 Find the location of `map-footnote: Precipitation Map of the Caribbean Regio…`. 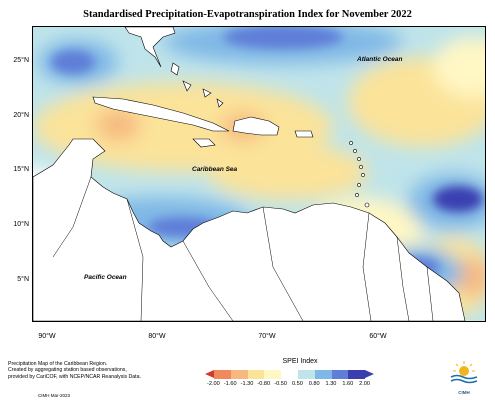

map-footnote: Precipitation Map of the Caribbean Regio… is located at coordinates (83, 370).